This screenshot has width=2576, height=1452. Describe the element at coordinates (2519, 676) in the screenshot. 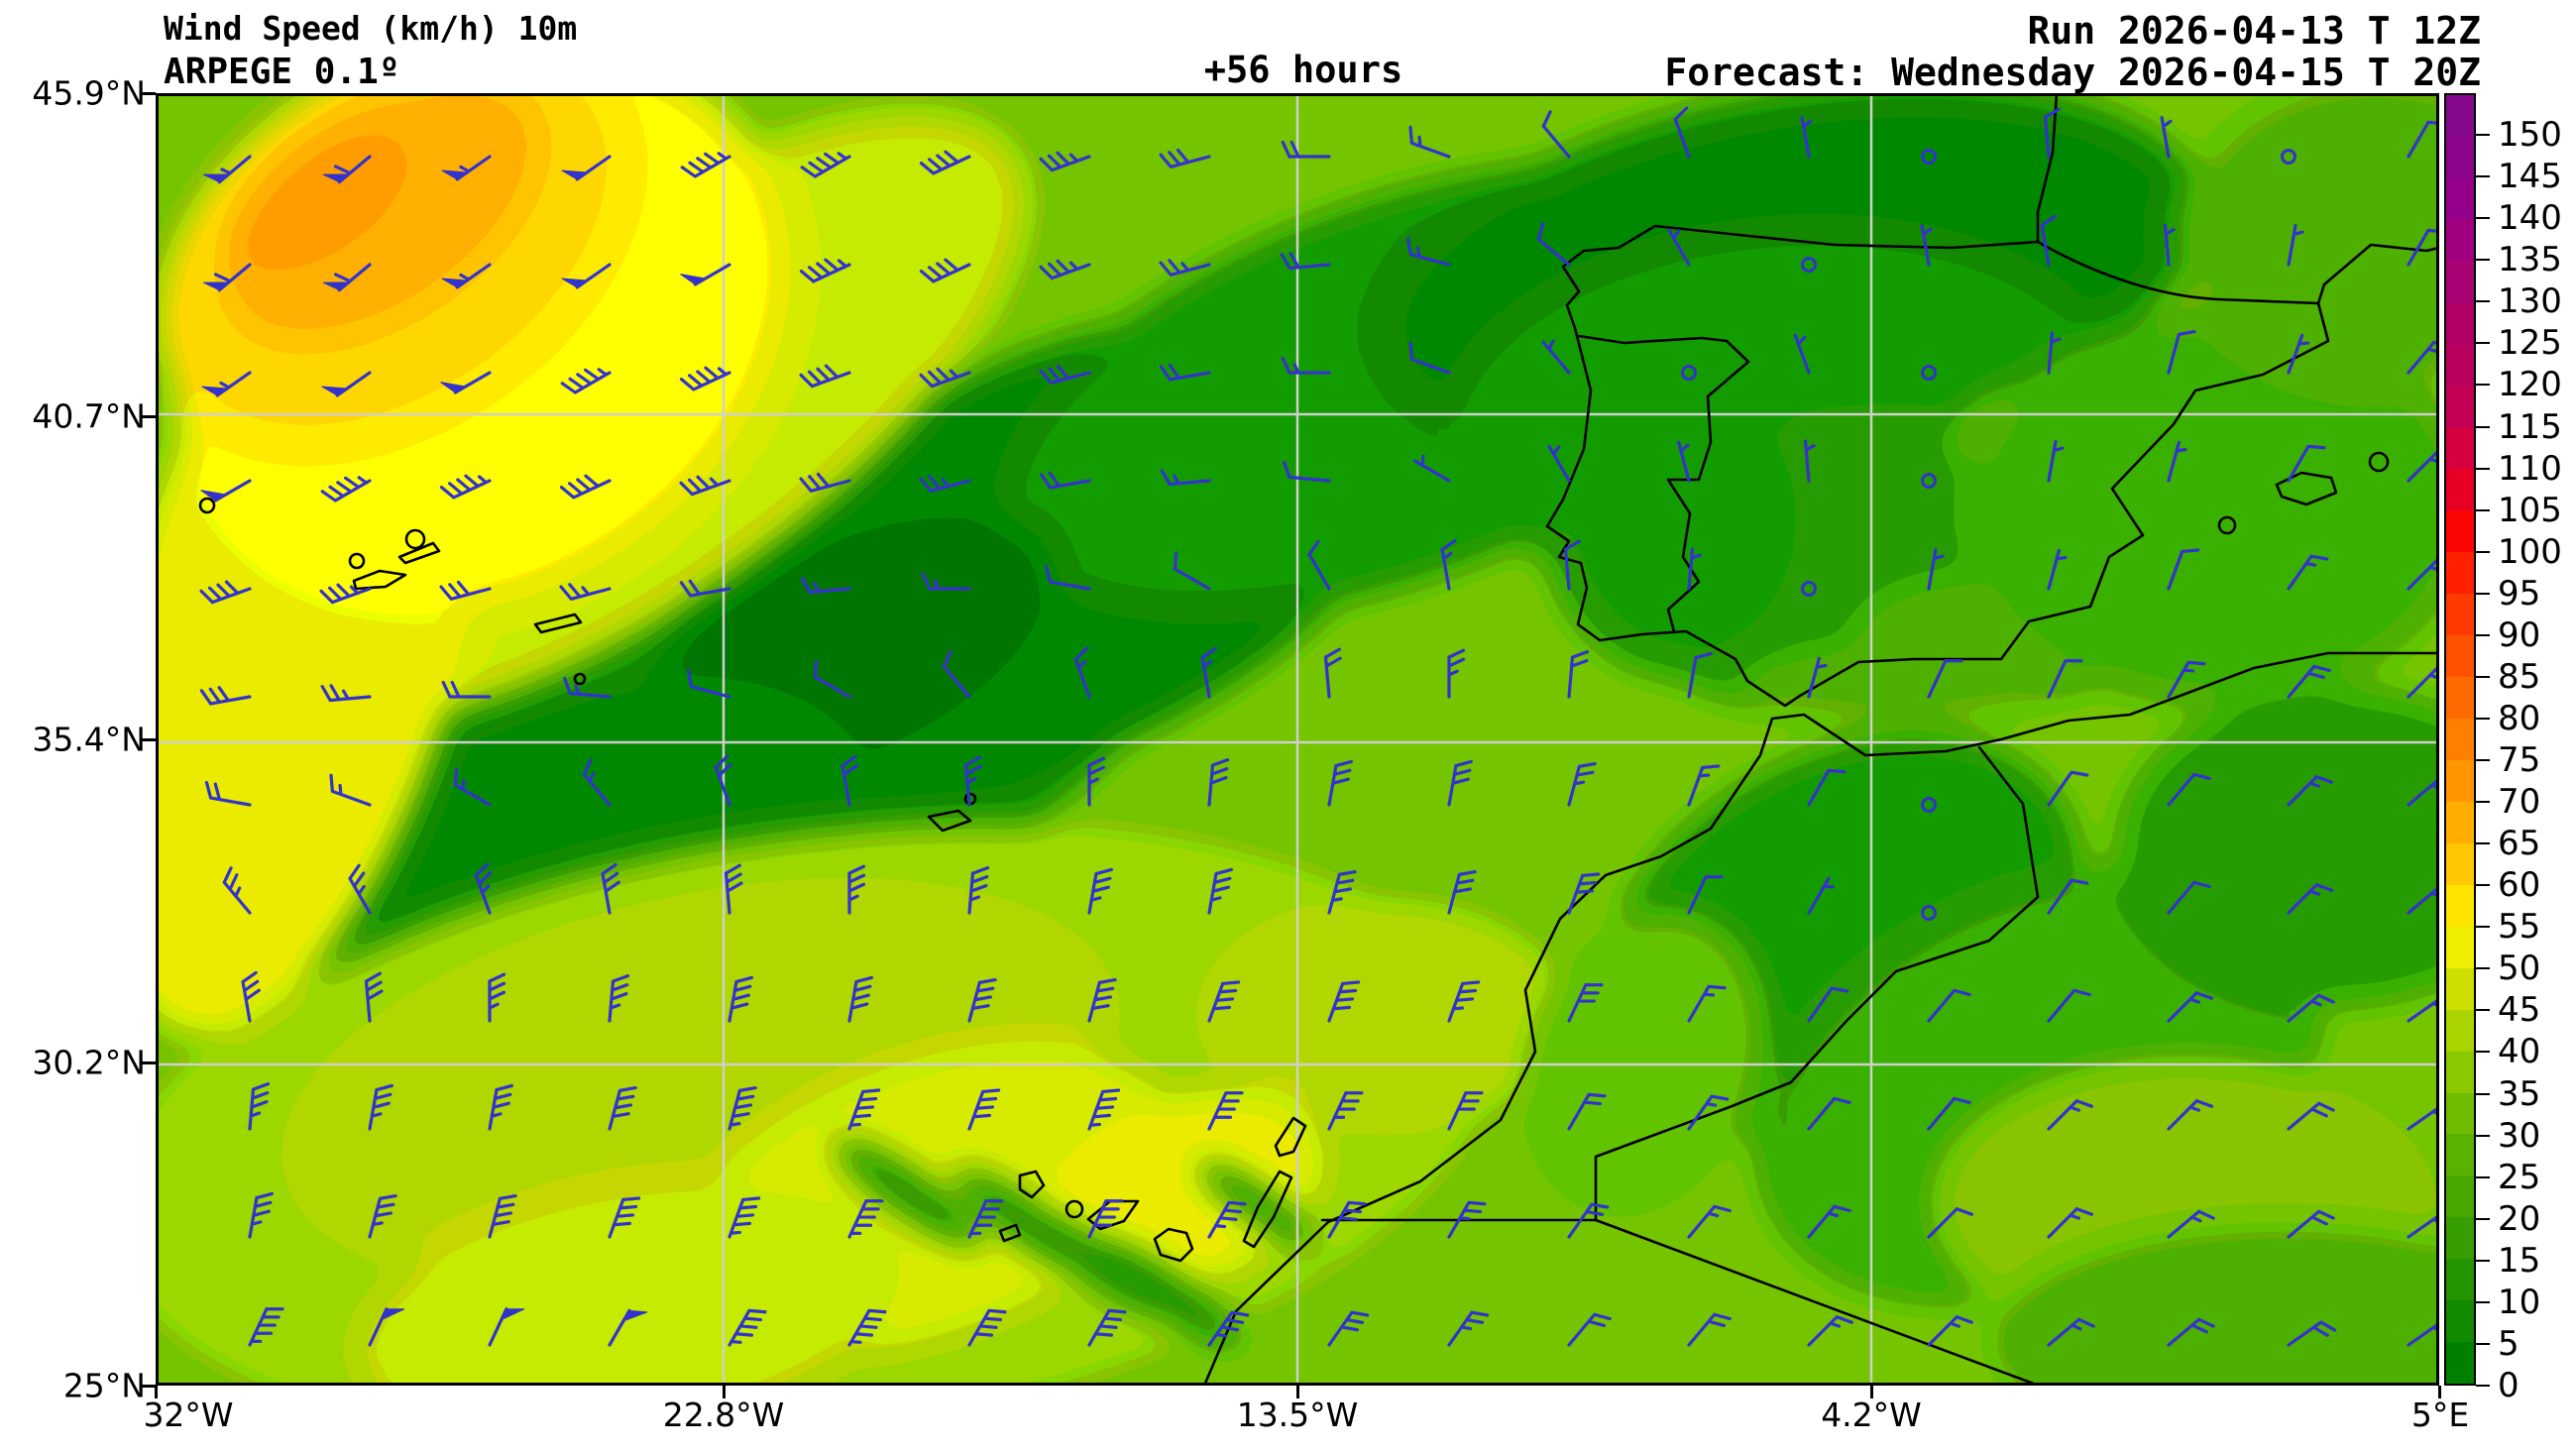

I see `colorbar-tick-label: 85` at that location.